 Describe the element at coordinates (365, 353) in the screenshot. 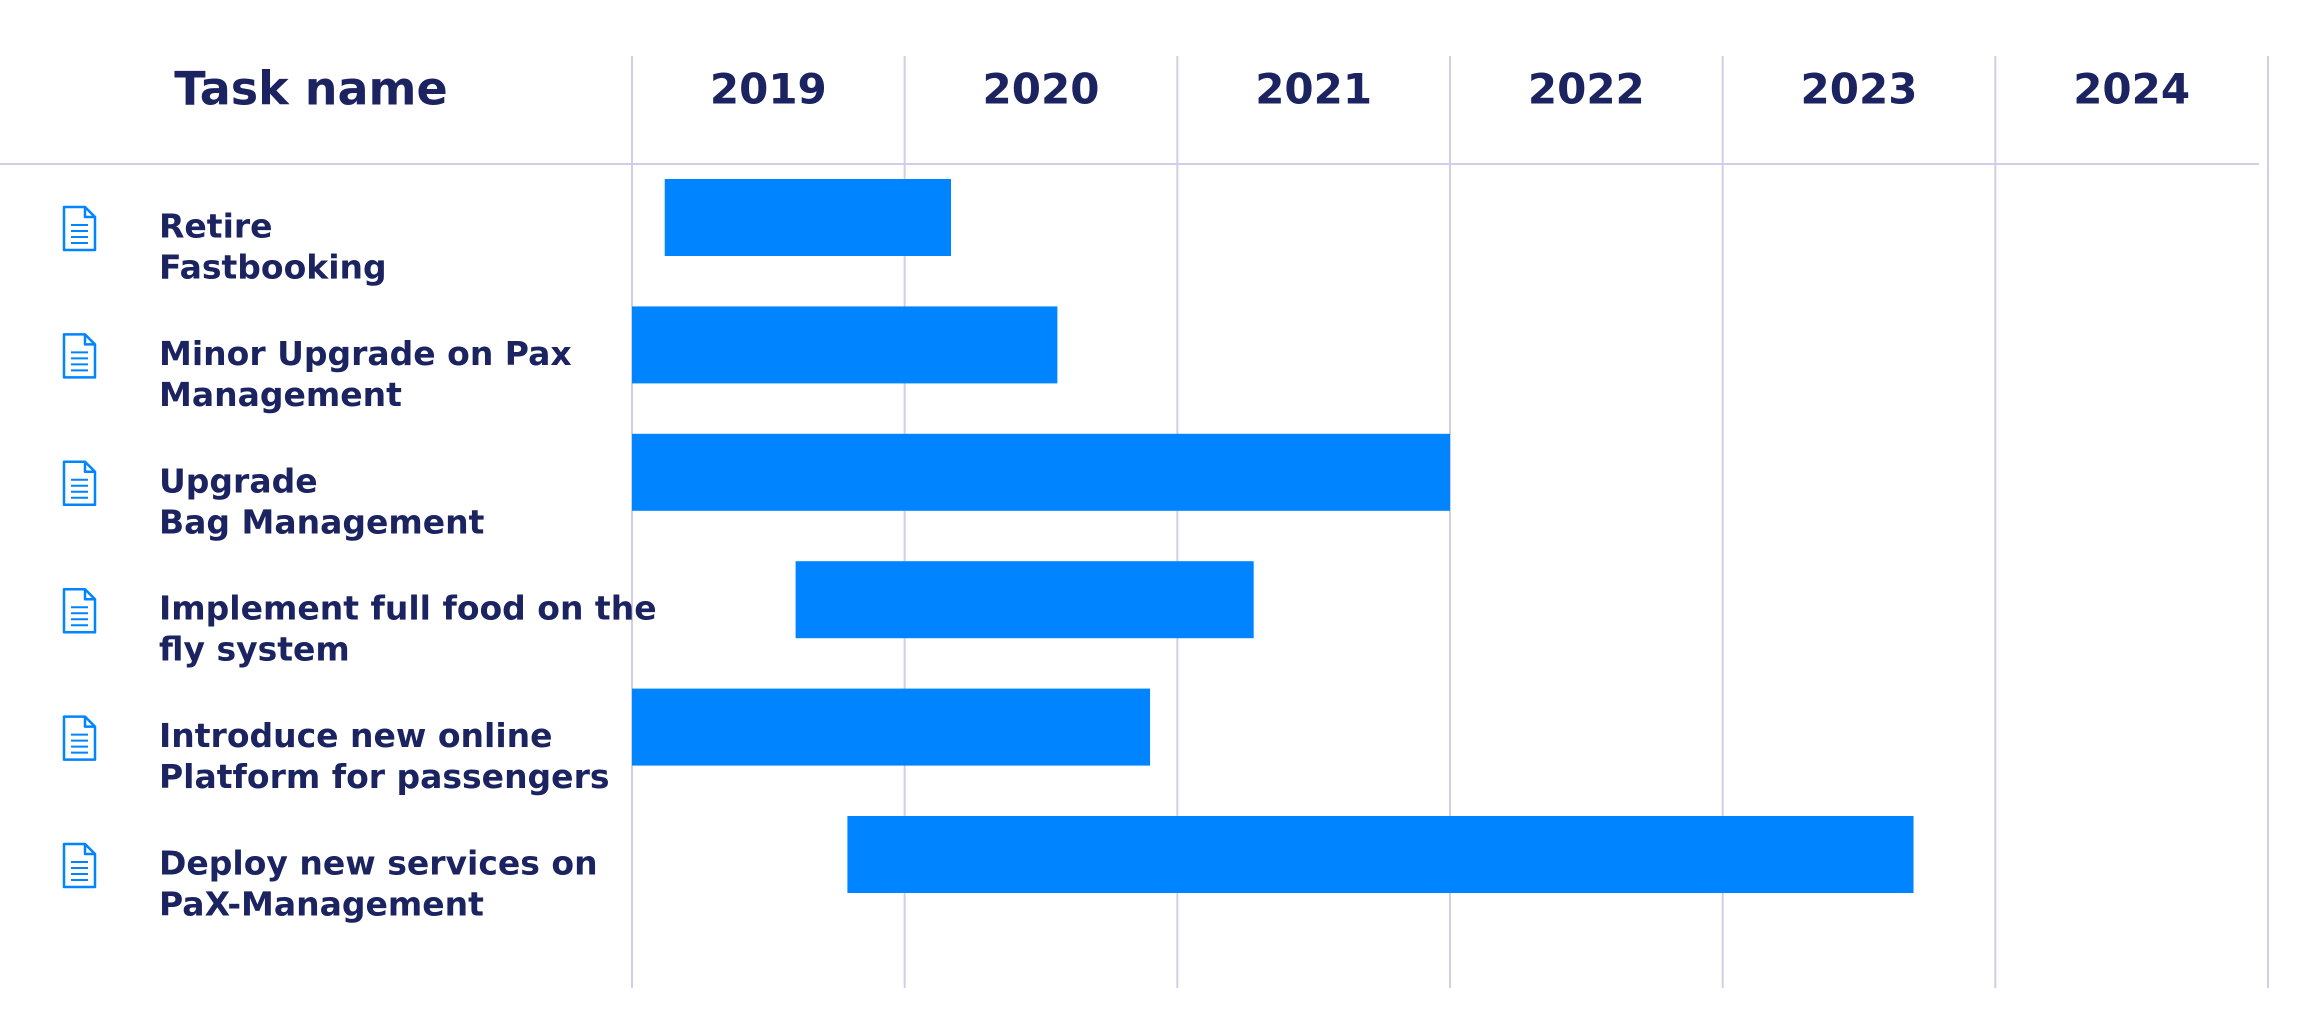

I see `task-name: Minor Upgrade on Pax` at that location.